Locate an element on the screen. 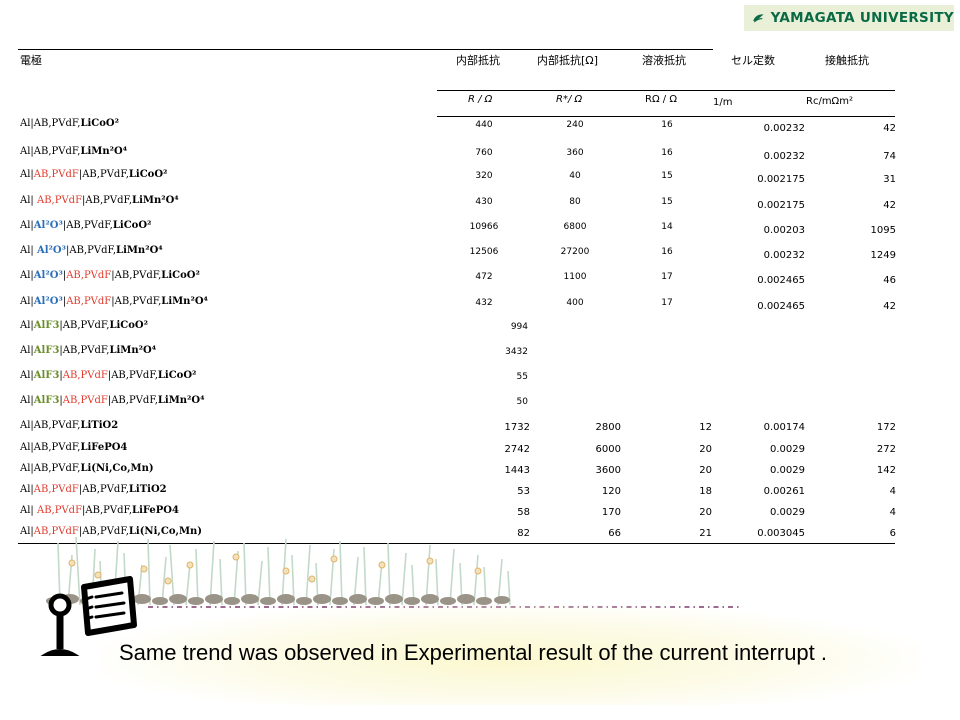 Image resolution: width=960 pixels, height=720 pixels. leaf-logo-icon is located at coordinates (758, 18).